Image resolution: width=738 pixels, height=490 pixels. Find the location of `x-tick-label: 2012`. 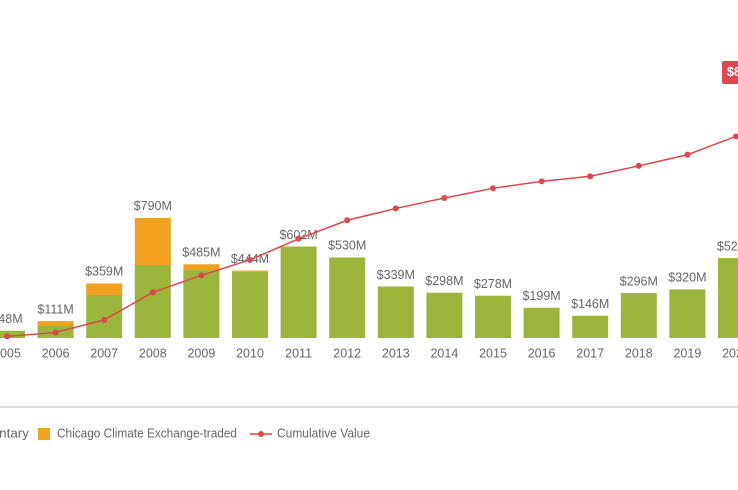

x-tick-label: 2012 is located at coordinates (347, 353).